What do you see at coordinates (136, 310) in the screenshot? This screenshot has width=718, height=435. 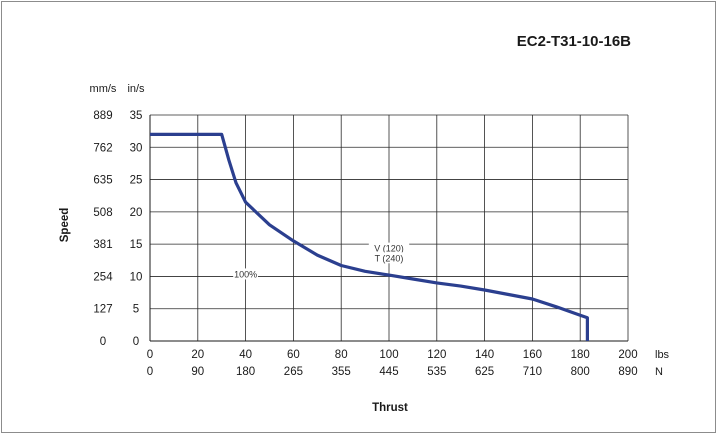 I see `y-tick-label-in: 5` at bounding box center [136, 310].